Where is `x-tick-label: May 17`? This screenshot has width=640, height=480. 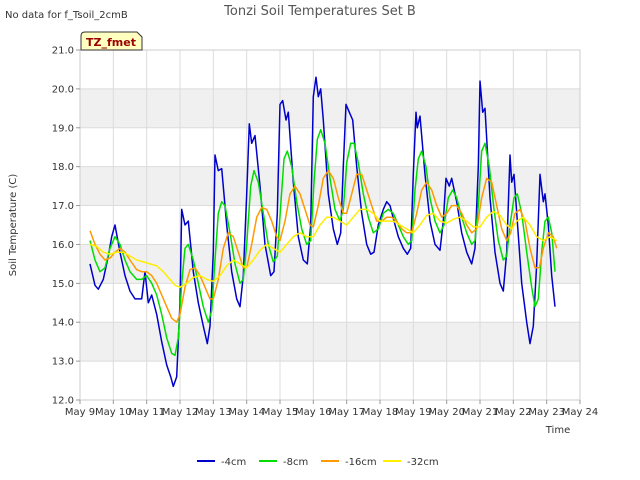
x-tick-label: May 17 is located at coordinates (346, 412).